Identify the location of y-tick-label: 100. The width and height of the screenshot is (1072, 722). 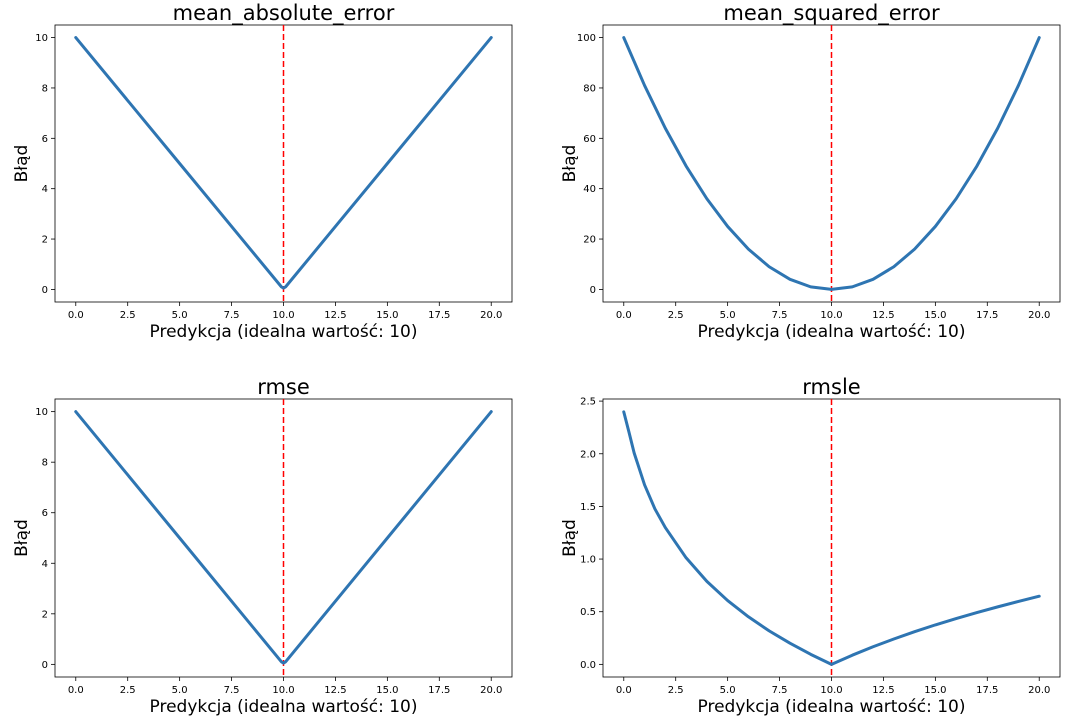
(586, 38).